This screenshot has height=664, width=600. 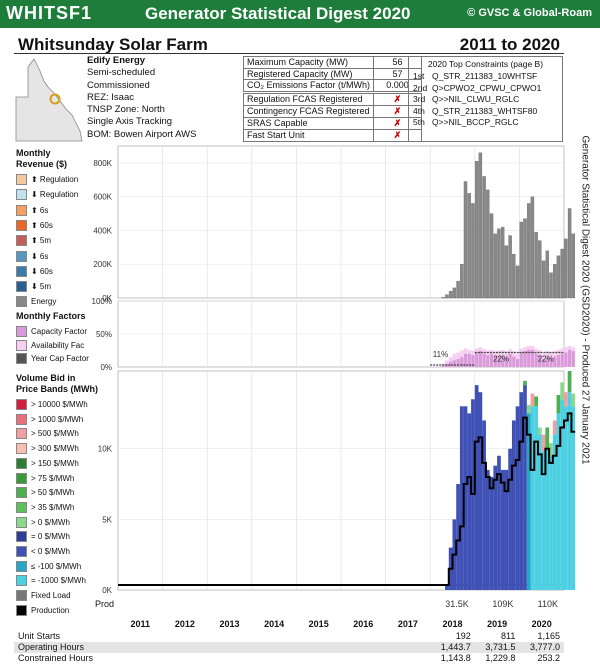 What do you see at coordinates (51, 581) in the screenshot?
I see `legend-item: = -1000 $/MWh` at bounding box center [51, 581].